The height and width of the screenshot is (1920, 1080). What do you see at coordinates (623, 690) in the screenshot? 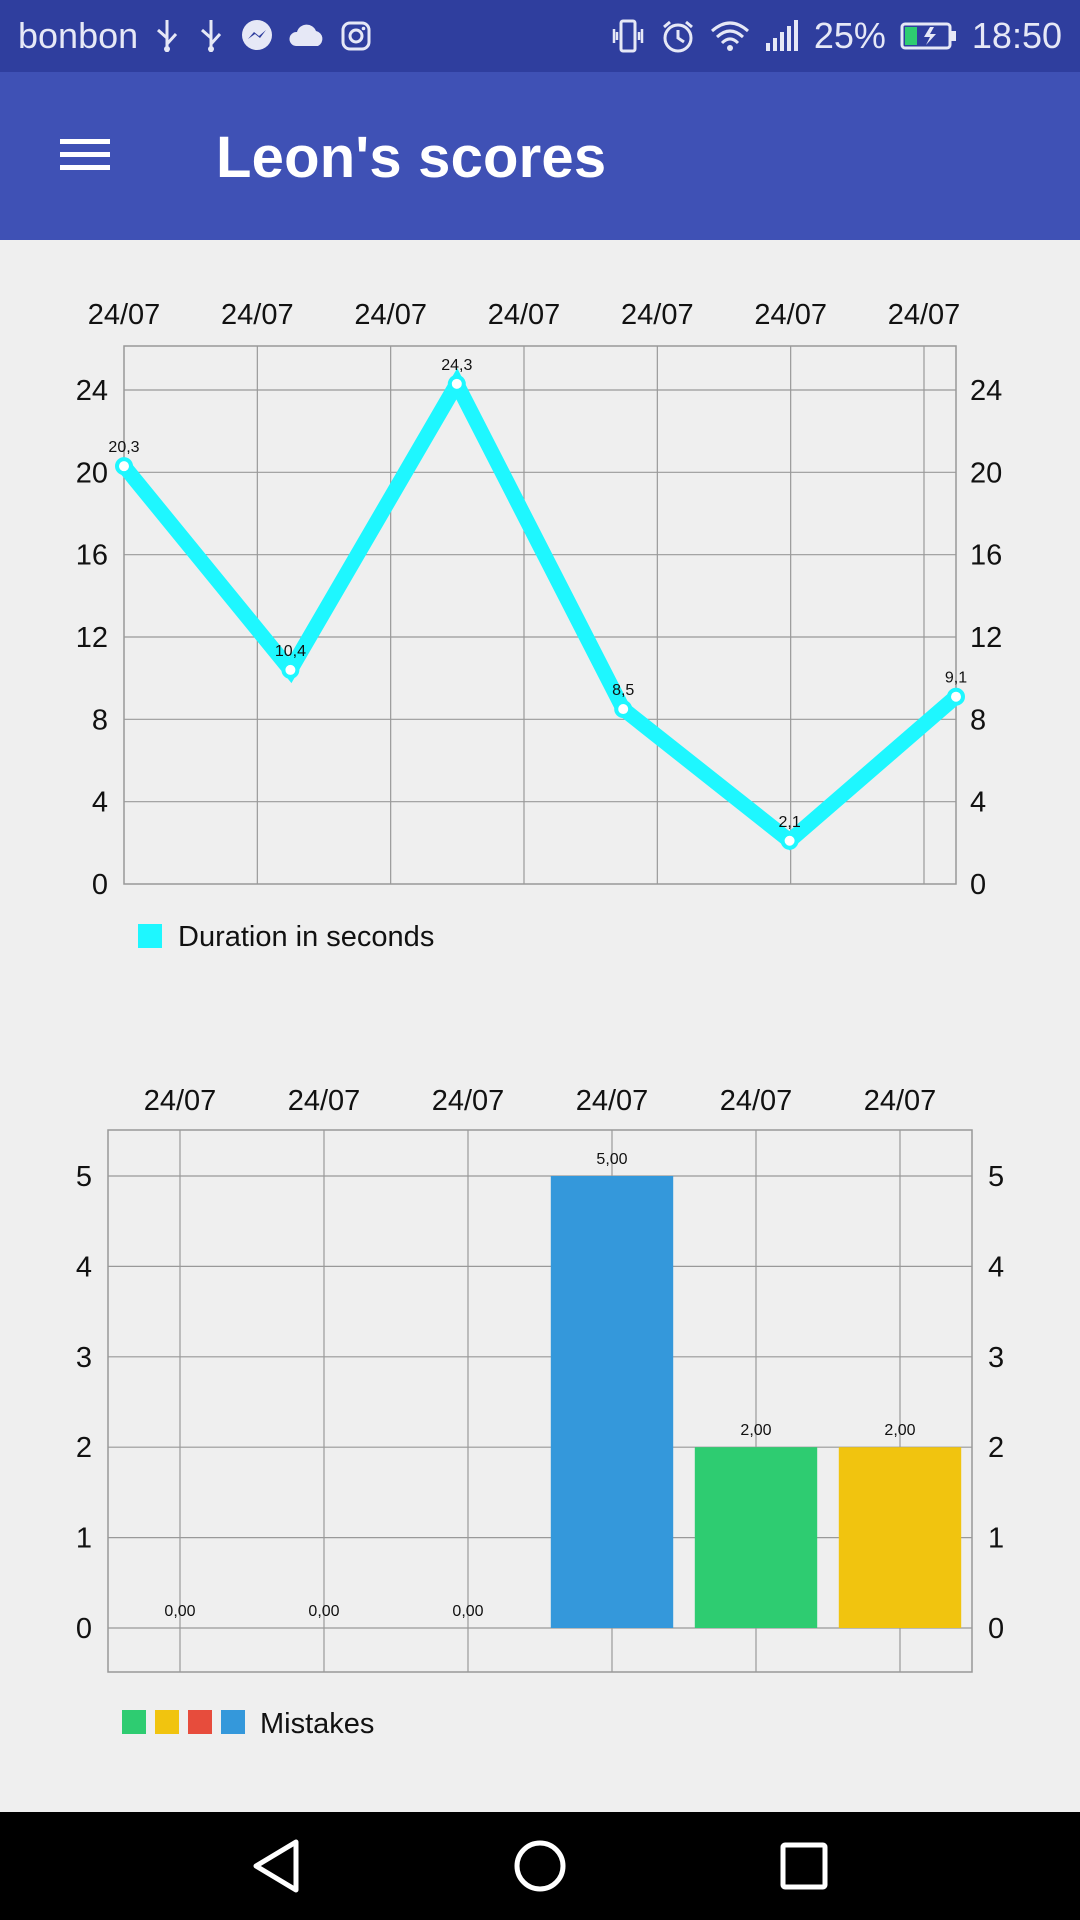
I see `data-label: 8,5` at bounding box center [623, 690].